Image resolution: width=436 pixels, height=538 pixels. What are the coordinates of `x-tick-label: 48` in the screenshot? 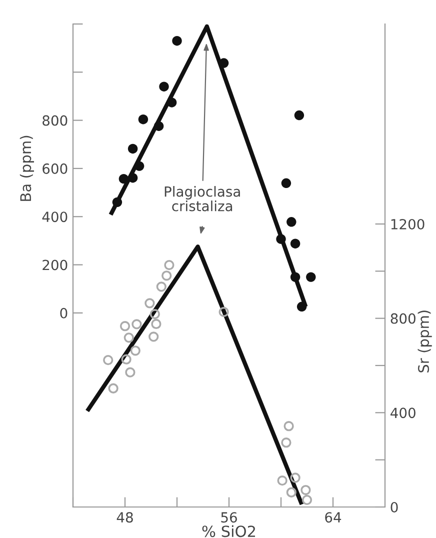 It's located at (124, 517).